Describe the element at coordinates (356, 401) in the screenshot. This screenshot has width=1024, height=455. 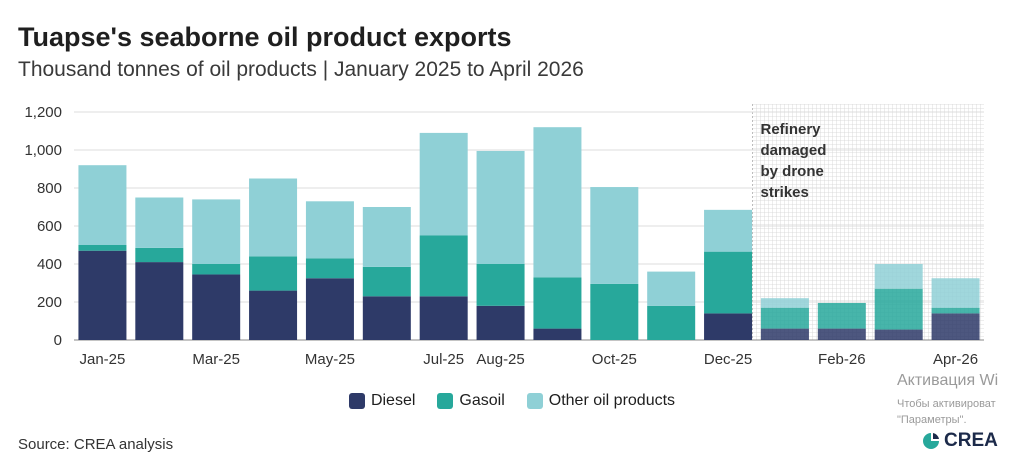
I see `legend-swatch-diesel` at that location.